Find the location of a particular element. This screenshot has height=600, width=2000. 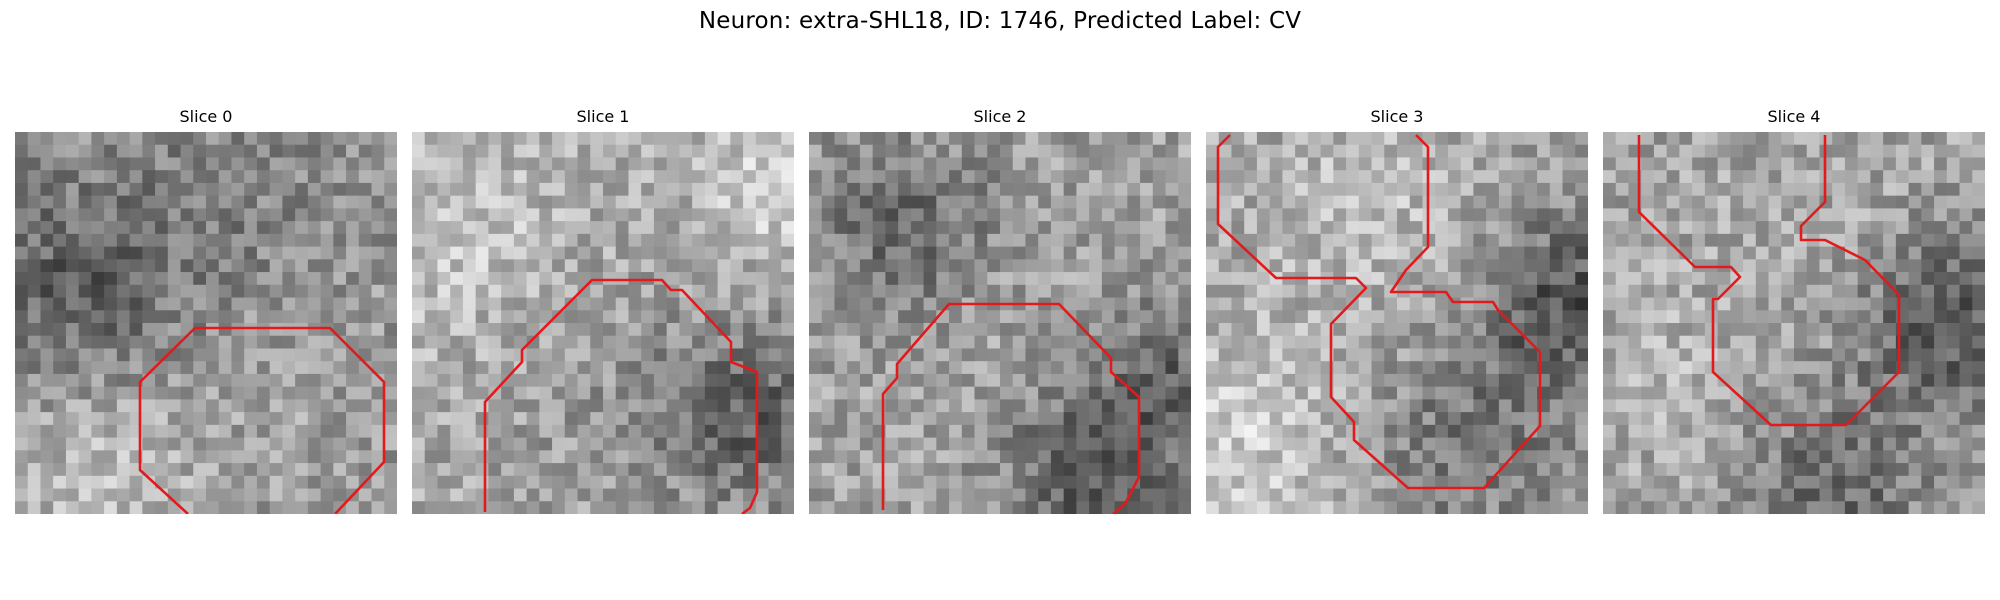

slice-panel-4: Slice 4 is located at coordinates (1794, 312).